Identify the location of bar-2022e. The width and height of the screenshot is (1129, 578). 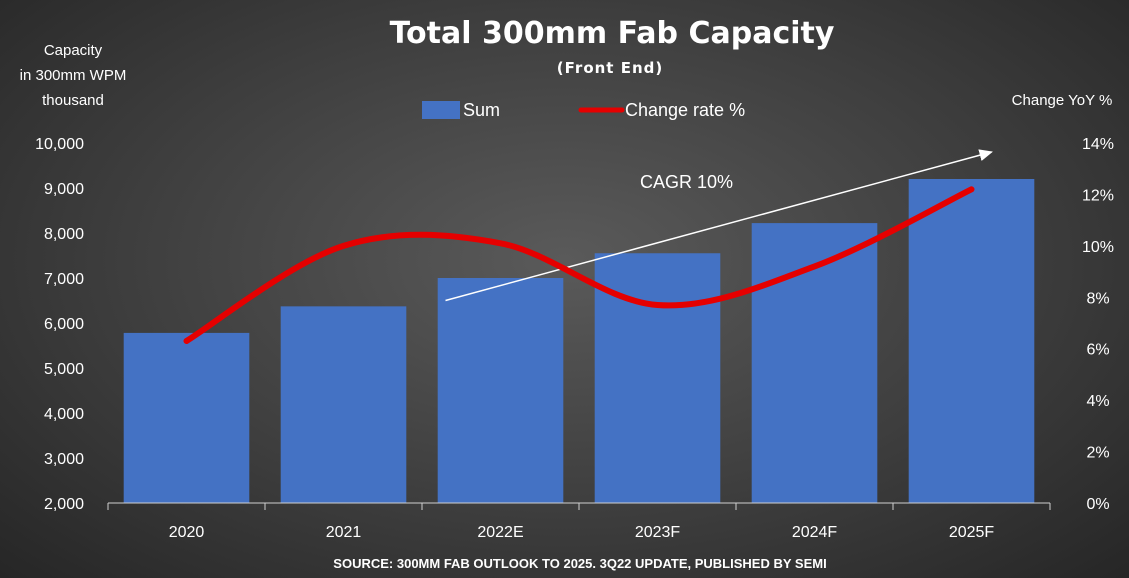
(500, 390).